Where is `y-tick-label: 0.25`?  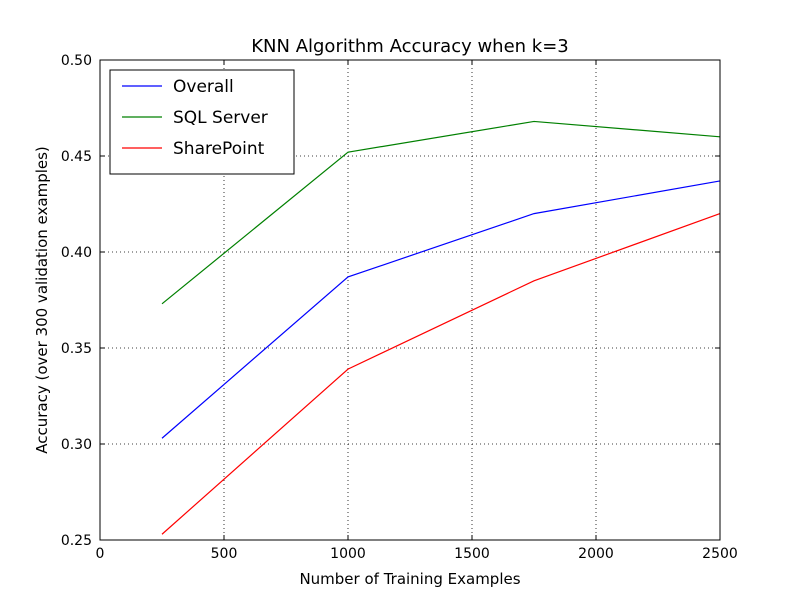
y-tick-label: 0.25 is located at coordinates (76, 541).